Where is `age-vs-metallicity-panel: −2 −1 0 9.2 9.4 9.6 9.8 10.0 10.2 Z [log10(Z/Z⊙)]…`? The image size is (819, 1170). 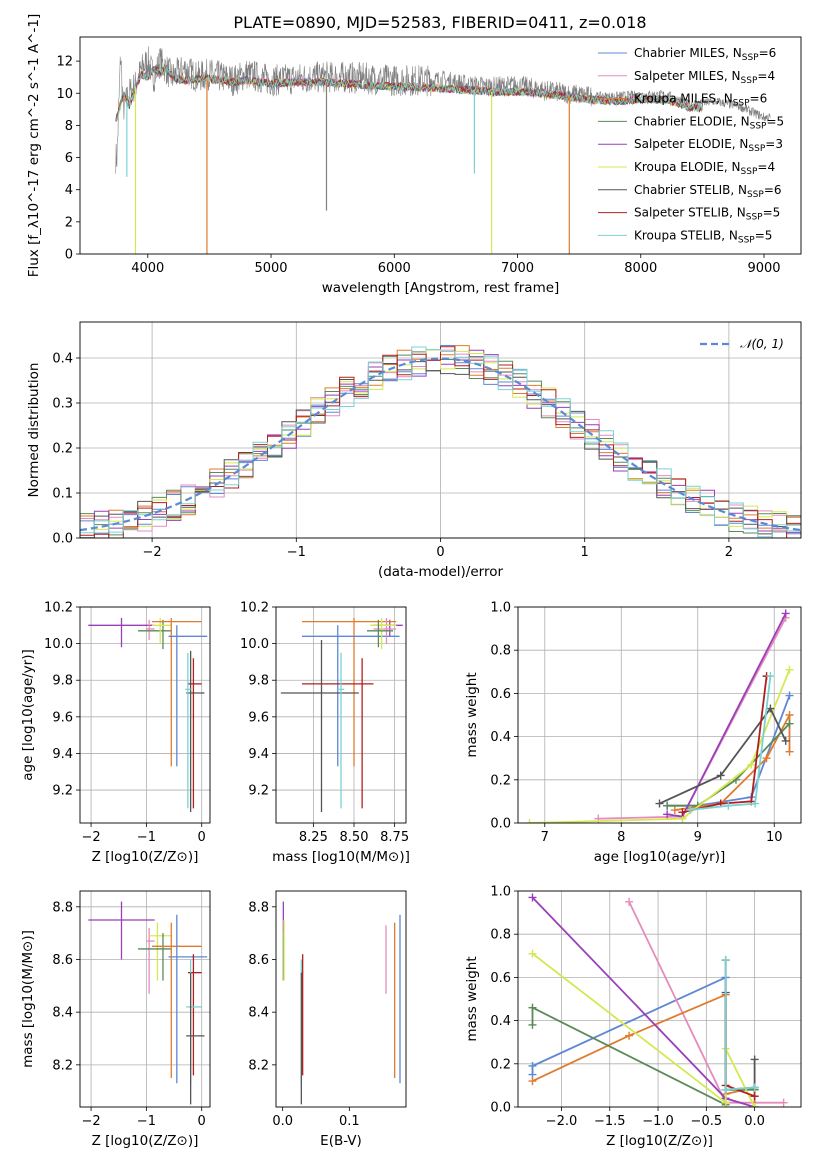 age-vs-metallicity-panel: −2 −1 0 9.2 9.4 9.6 9.8 10.0 10.2 Z [log10(Z/Z⊙)]… is located at coordinates (115, 733).